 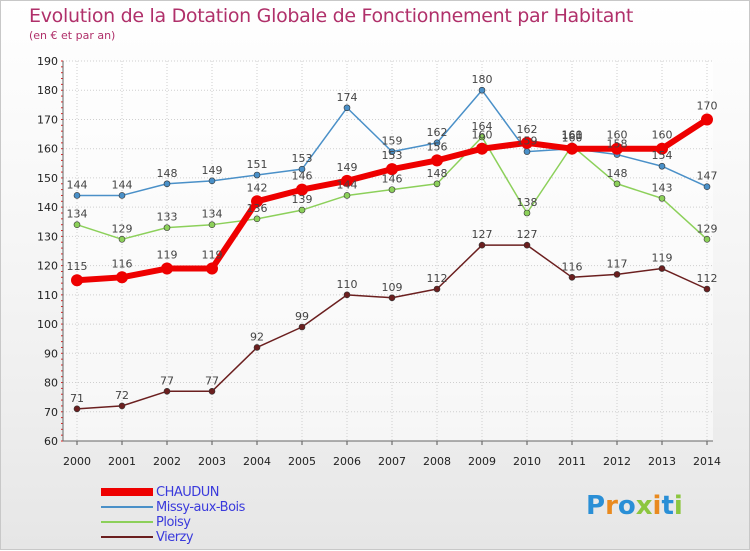 What do you see at coordinates (77, 398) in the screenshot?
I see `data-label: 71` at bounding box center [77, 398].